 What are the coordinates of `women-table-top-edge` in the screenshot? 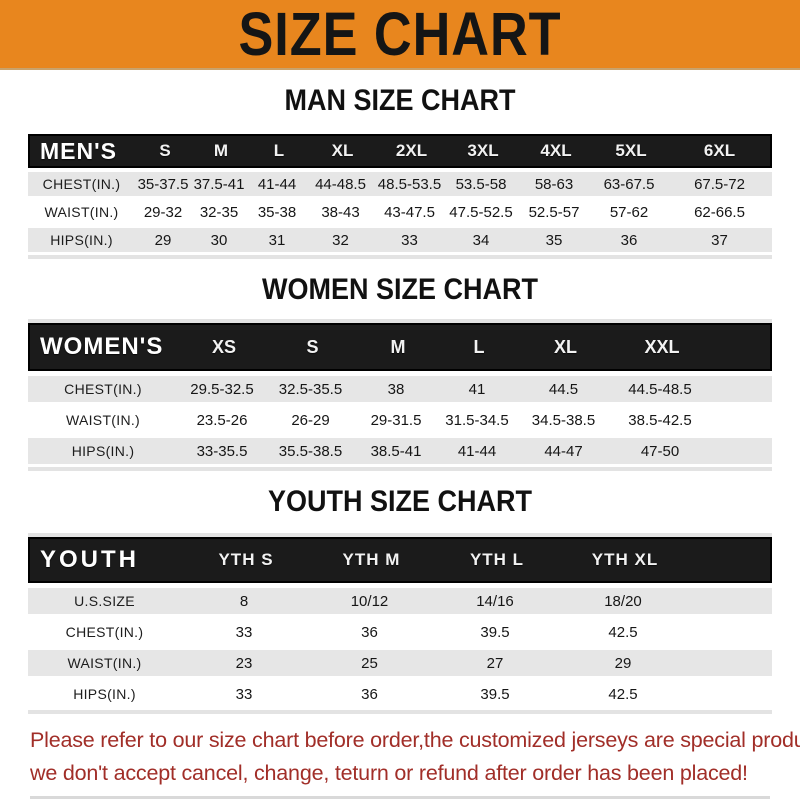 It's located at (400, 321).